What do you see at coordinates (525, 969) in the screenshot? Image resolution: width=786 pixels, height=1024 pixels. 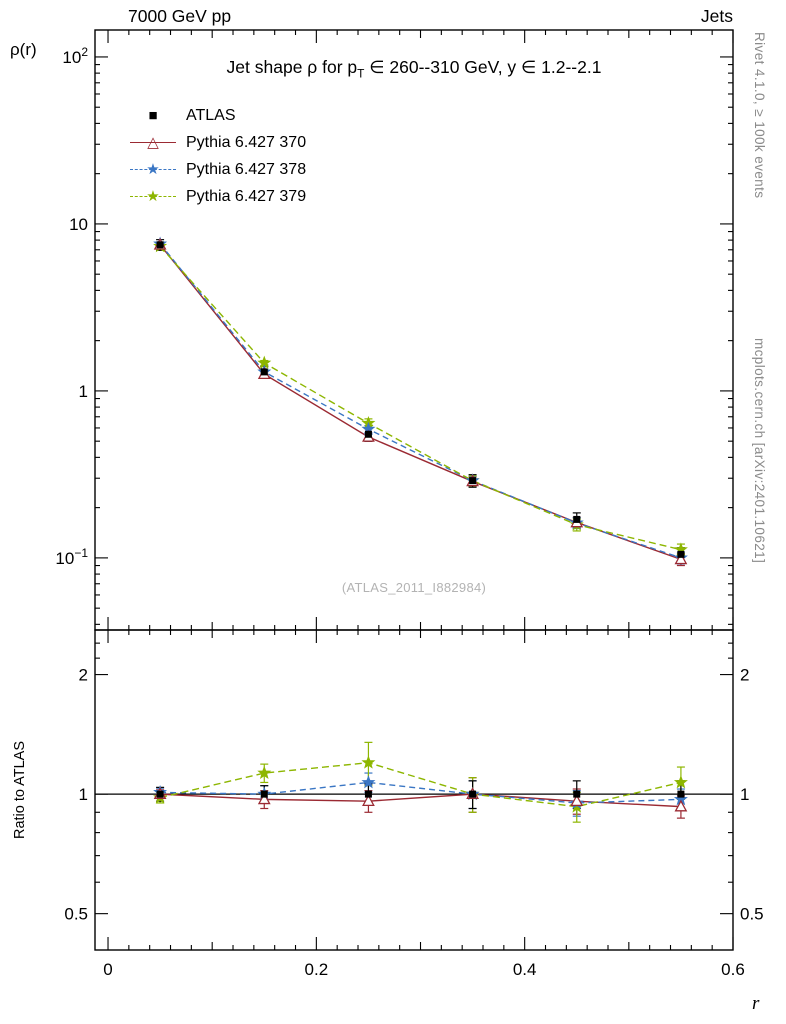 I see `svg-text: 0.4` at bounding box center [525, 969].